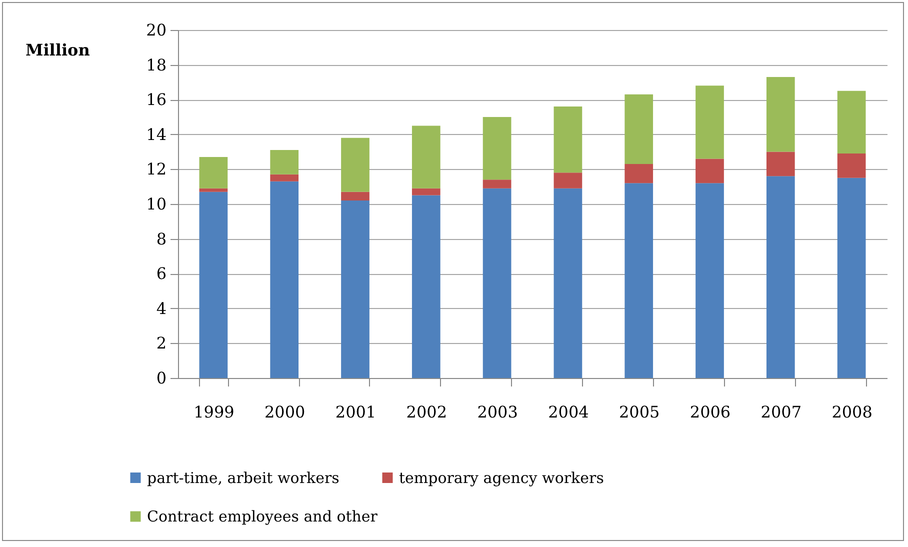 The height and width of the screenshot is (547, 908). Describe the element at coordinates (161, 308) in the screenshot. I see `y-tick-label: 4` at that location.